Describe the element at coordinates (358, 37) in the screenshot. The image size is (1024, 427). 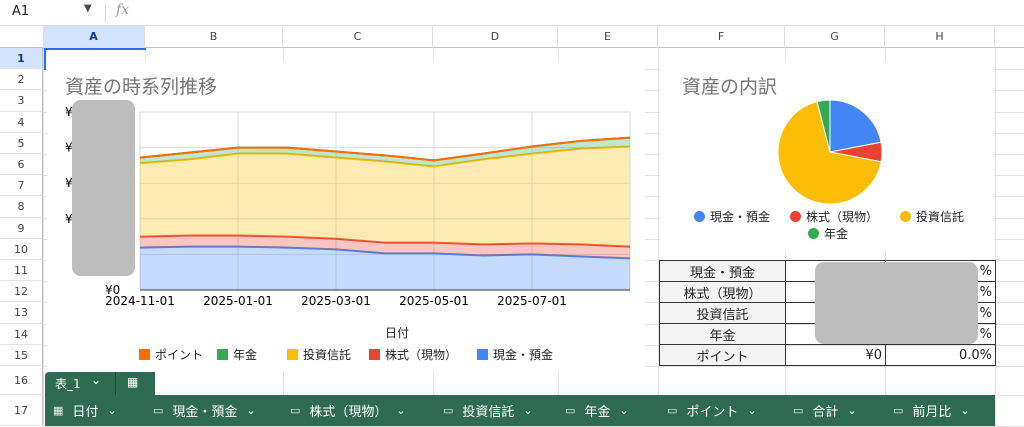
I see `column-header-C: C` at that location.